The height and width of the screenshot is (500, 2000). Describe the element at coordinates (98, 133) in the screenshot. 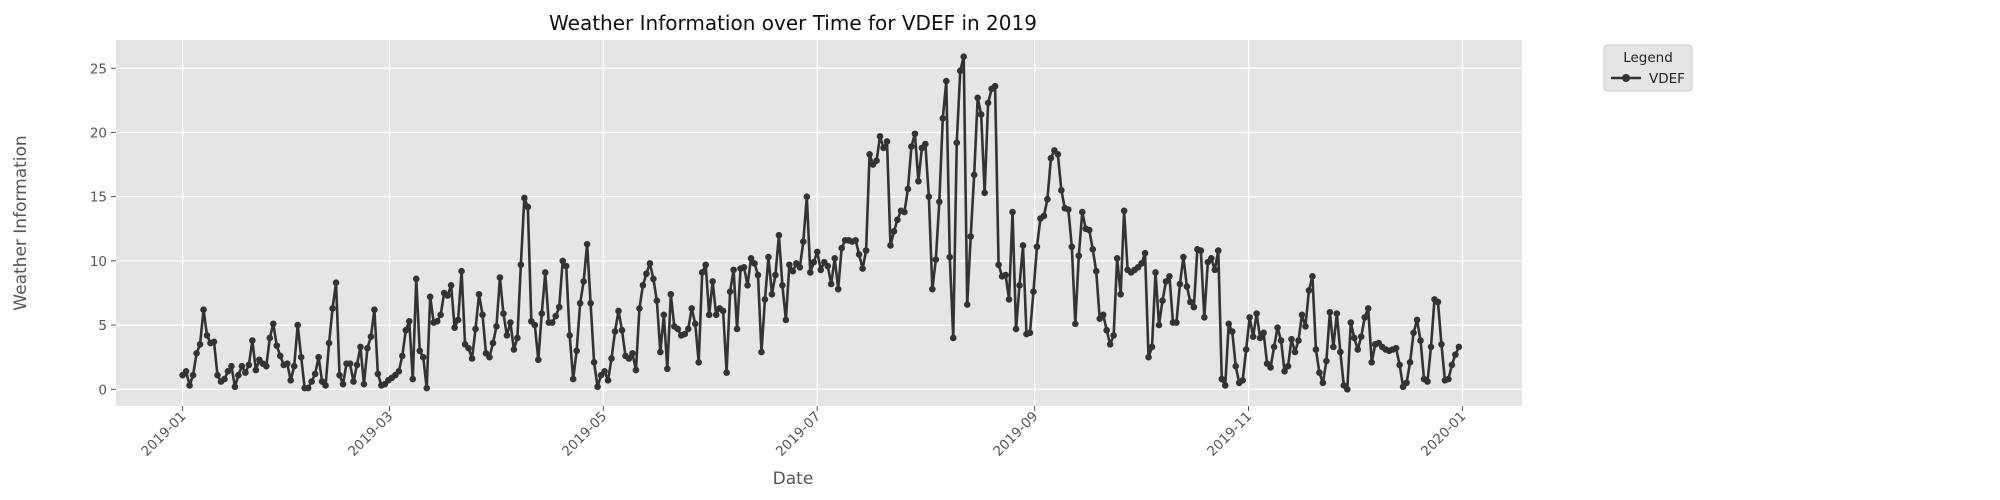

I see `y-tick-label: 20` at that location.